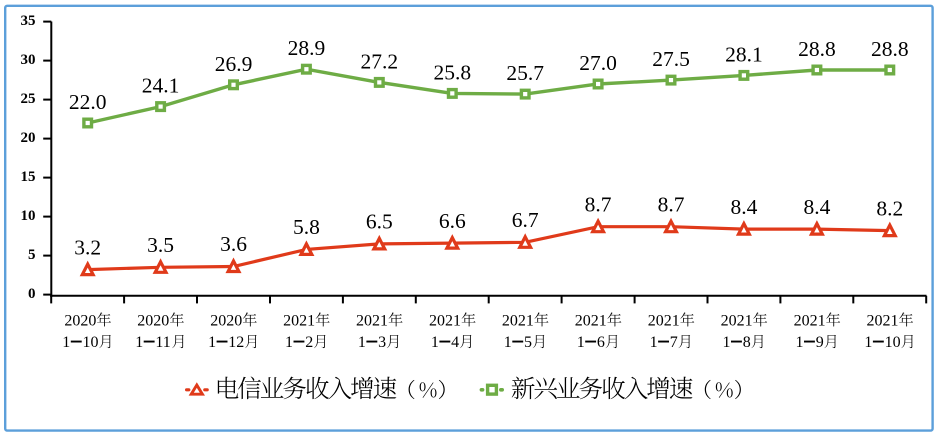  What do you see at coordinates (28, 21) in the screenshot?
I see `svg-text: 35` at bounding box center [28, 21].